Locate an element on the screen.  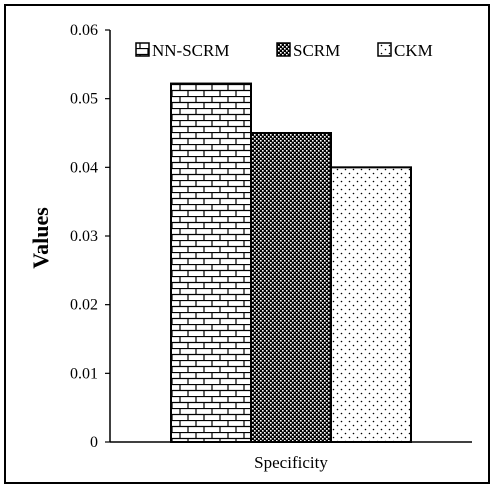
y-tick-label: 0.04 is located at coordinates (84, 167).